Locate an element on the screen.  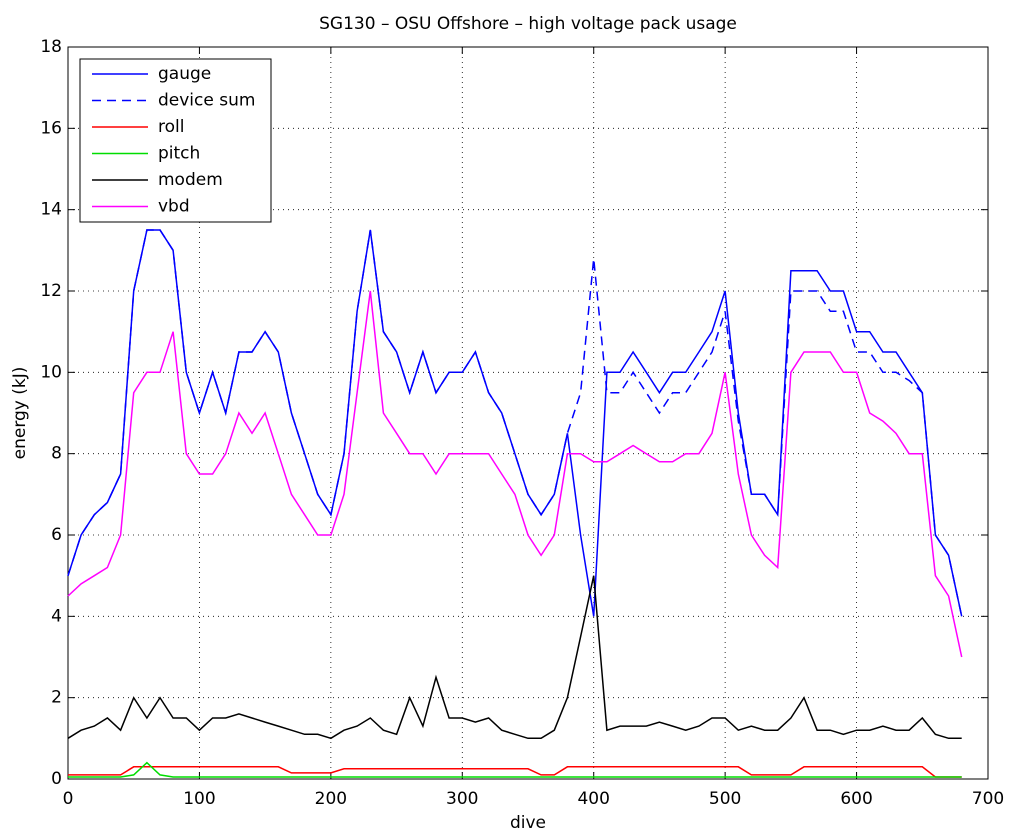
legend-label: device sum is located at coordinates (206, 101).